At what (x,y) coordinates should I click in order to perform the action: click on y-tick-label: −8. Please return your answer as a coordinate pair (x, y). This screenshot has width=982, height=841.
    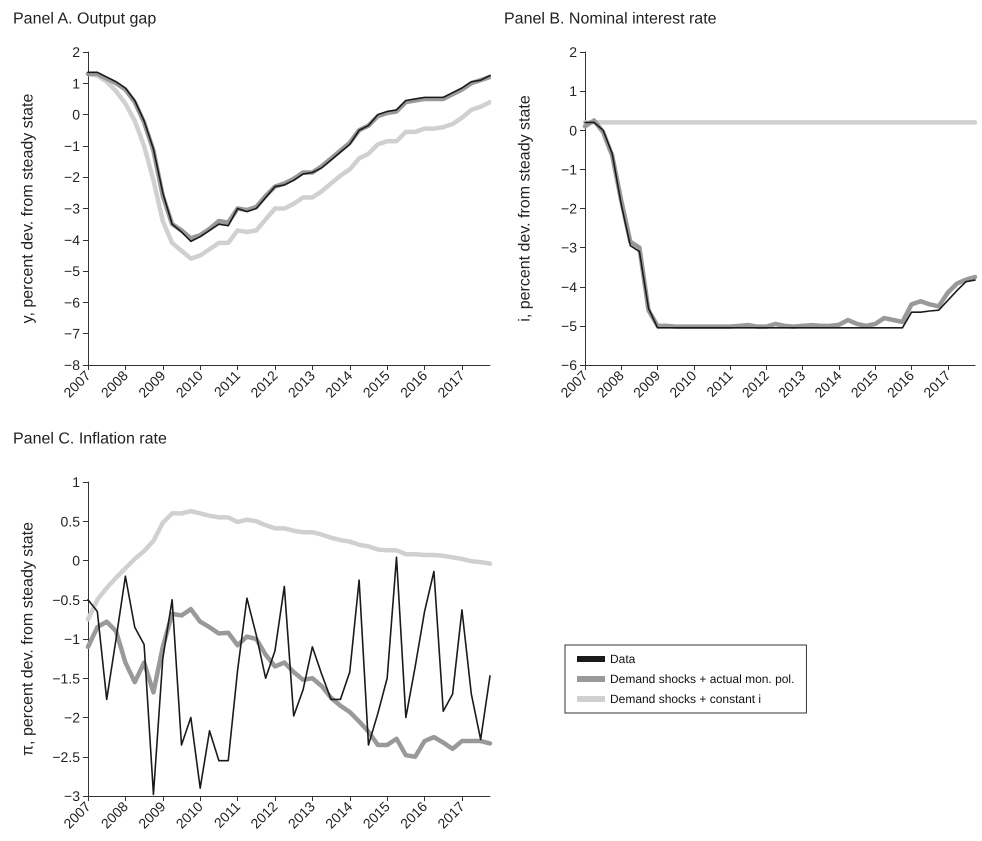
    Looking at the image, I should click on (72, 365).